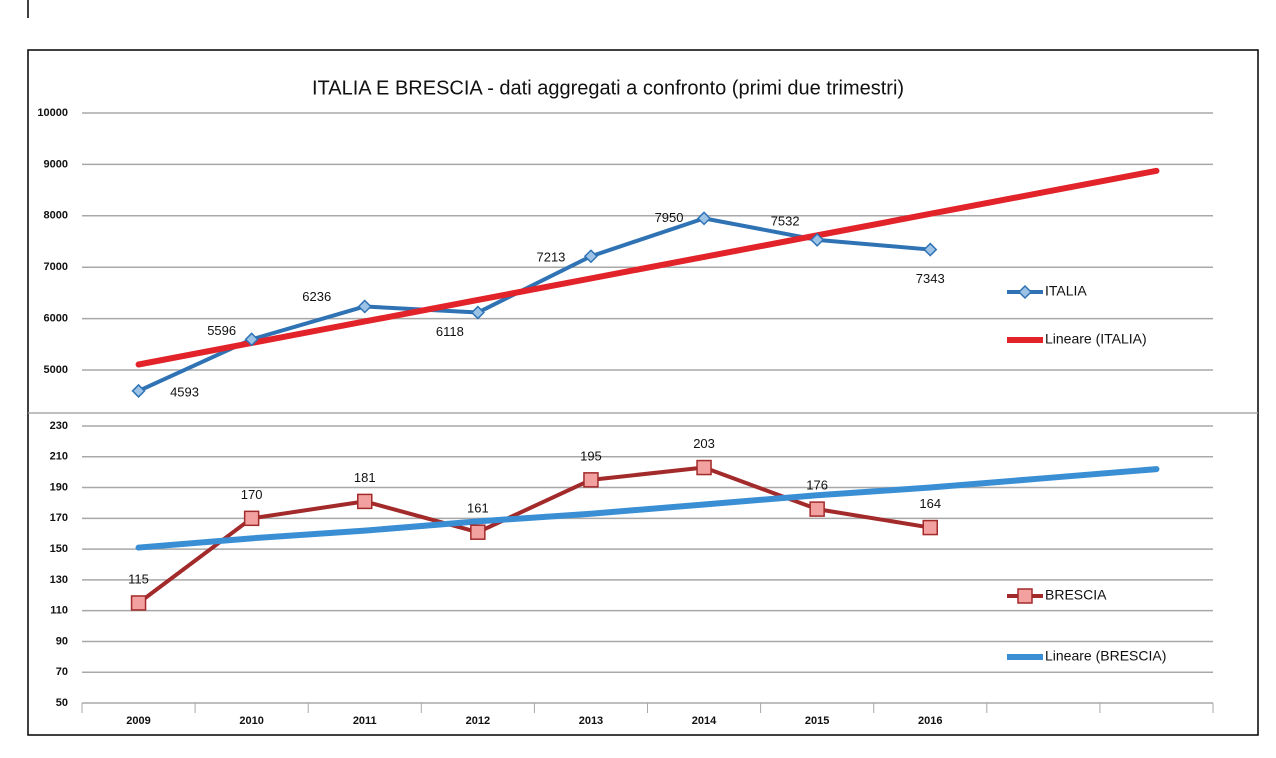  Describe the element at coordinates (62, 672) in the screenshot. I see `y-tick-label: 70` at that location.